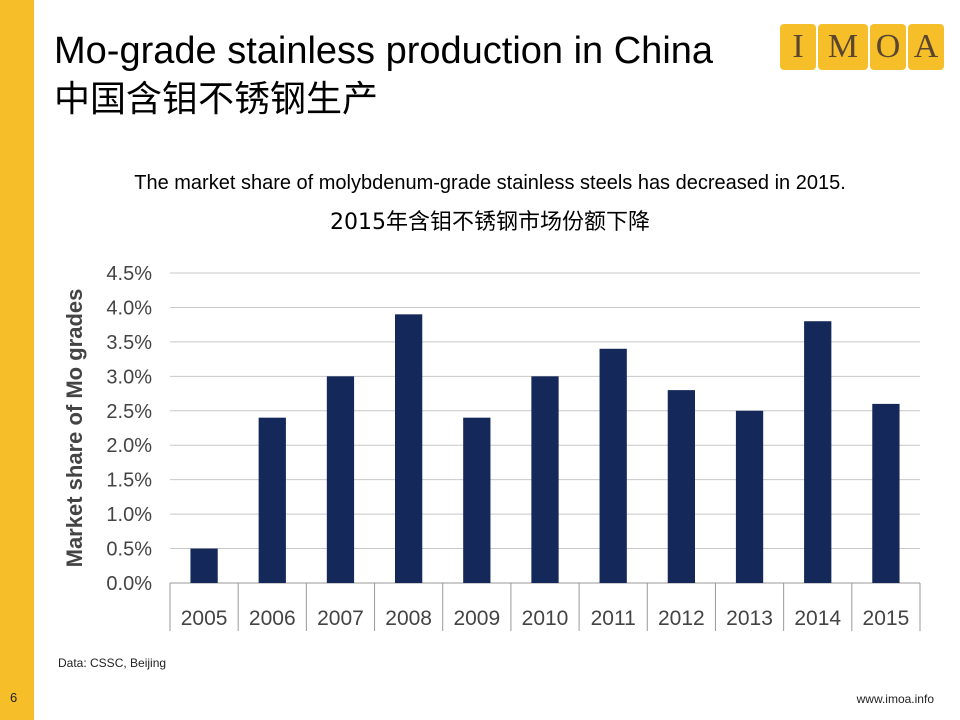  Describe the element at coordinates (129, 308) in the screenshot. I see `y-tick-label: 4.0%` at that location.